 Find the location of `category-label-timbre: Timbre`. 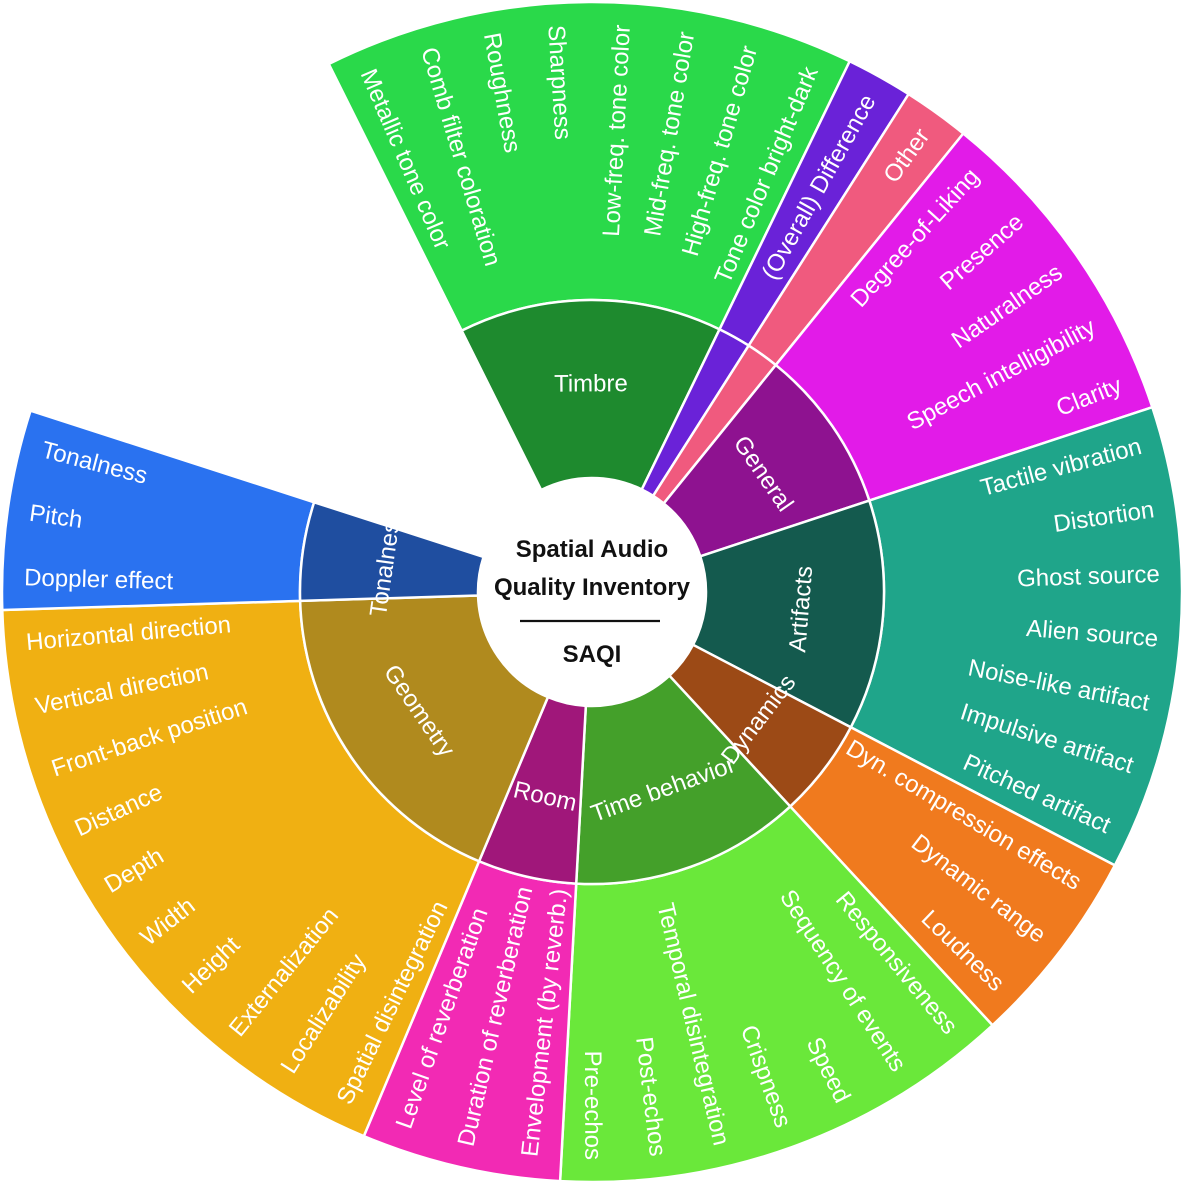

category-label-timbre: Timbre is located at coordinates (591, 383).